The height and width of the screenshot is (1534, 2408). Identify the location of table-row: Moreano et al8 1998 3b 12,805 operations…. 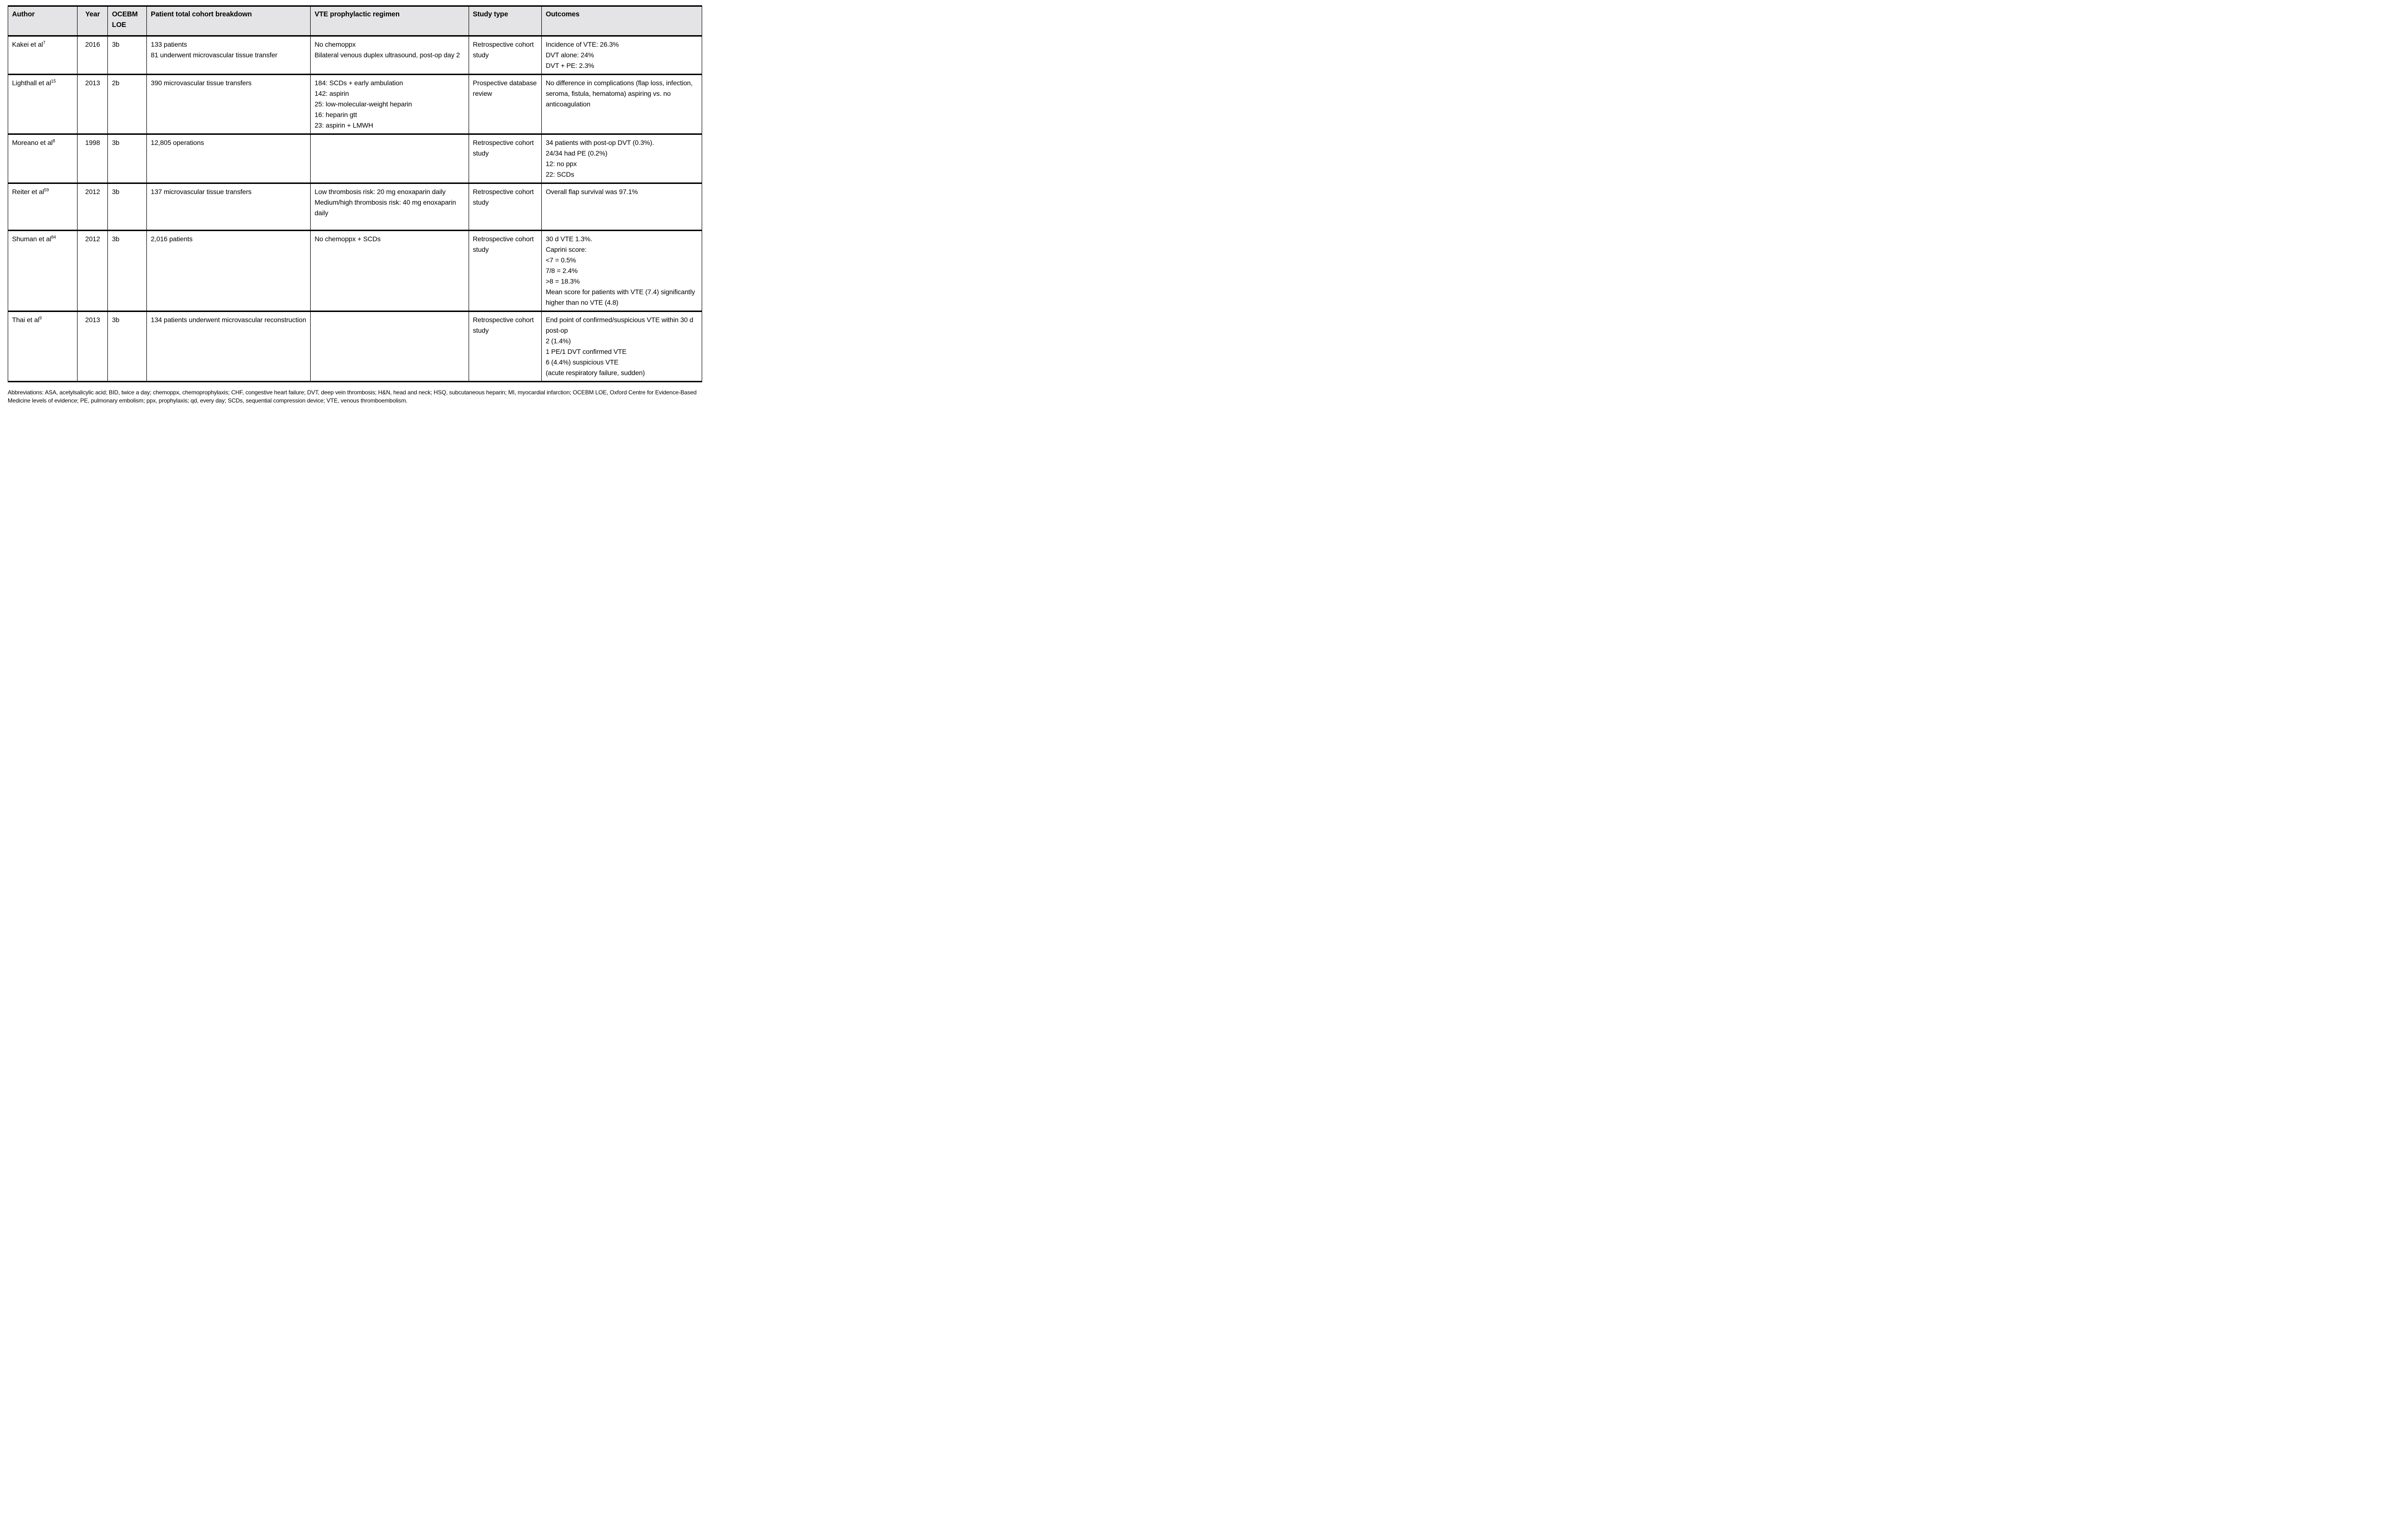
(354, 158).